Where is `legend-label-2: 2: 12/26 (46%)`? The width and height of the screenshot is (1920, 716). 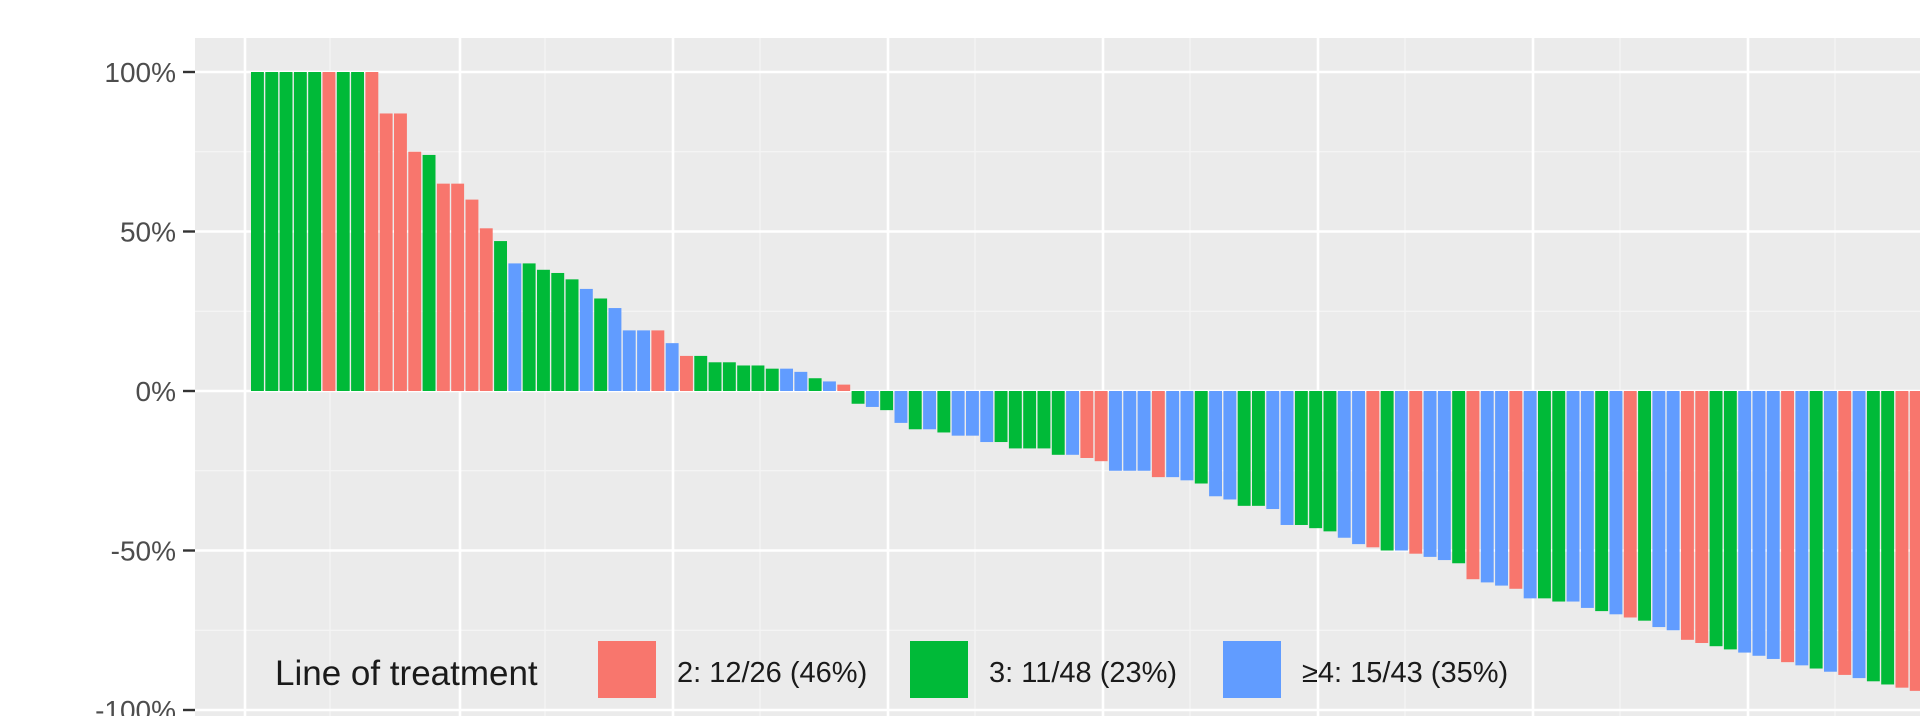 legend-label-2: 2: 12/26 (46%) is located at coordinates (772, 673).